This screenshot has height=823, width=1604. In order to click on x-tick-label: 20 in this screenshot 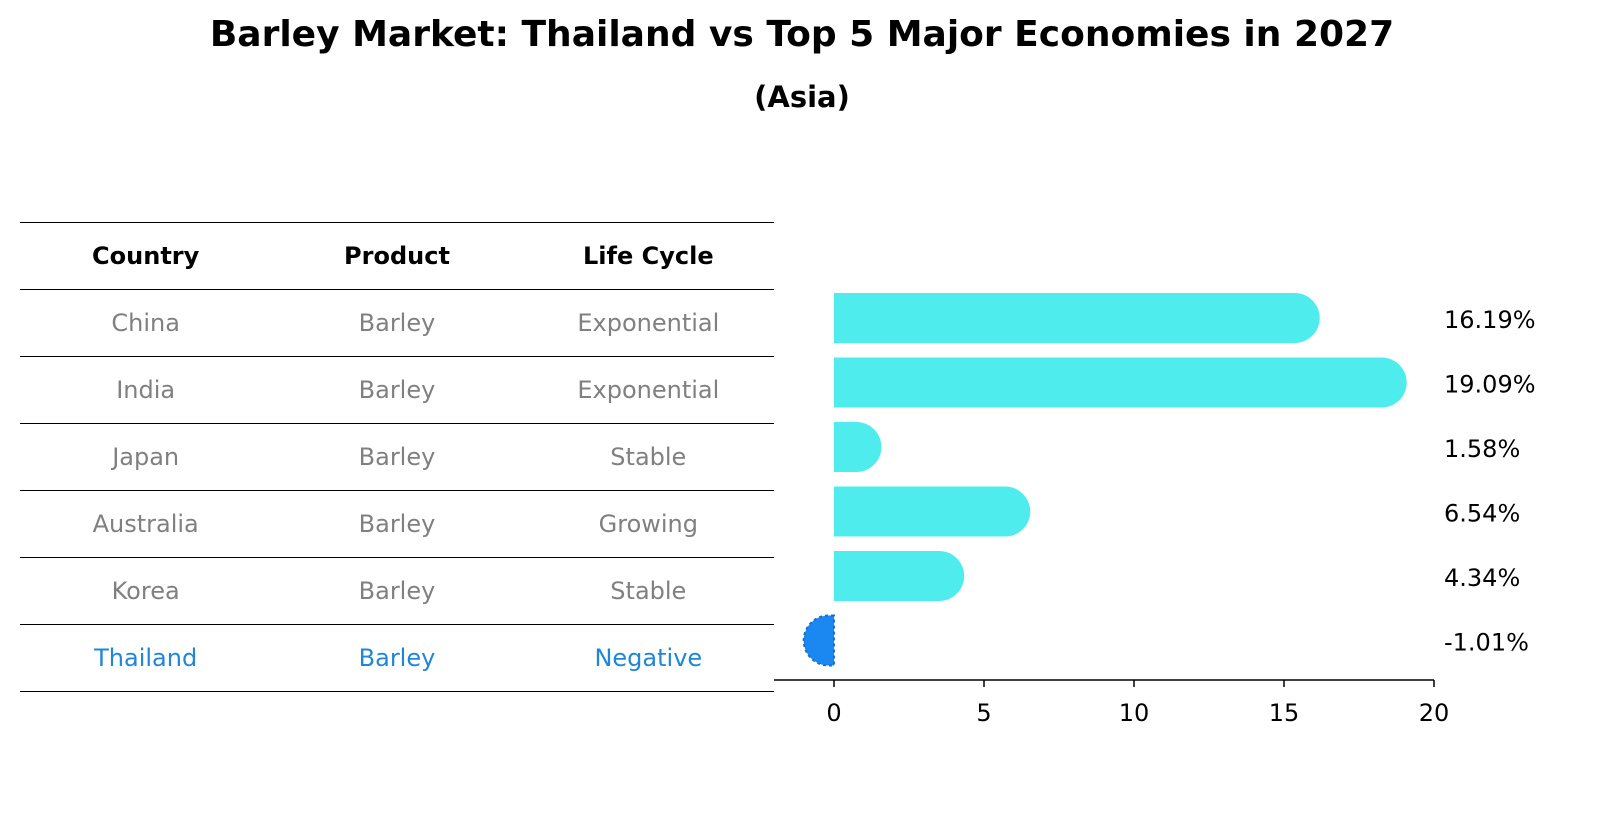, I will do `click(1434, 713)`.